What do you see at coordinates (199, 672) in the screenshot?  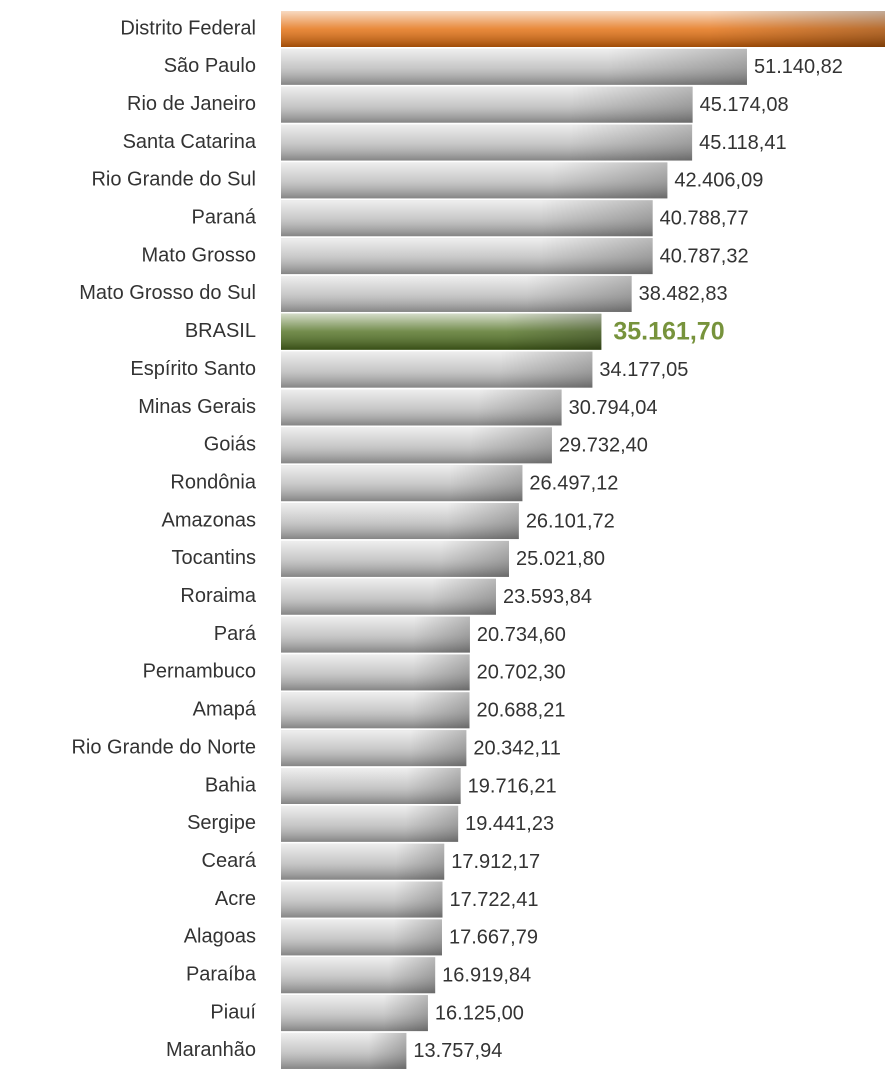 I see `category-label: Pernambuco` at bounding box center [199, 672].